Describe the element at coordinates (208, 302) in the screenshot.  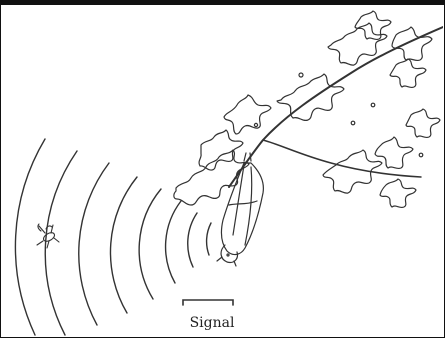
I see `signal-bracket` at that location.